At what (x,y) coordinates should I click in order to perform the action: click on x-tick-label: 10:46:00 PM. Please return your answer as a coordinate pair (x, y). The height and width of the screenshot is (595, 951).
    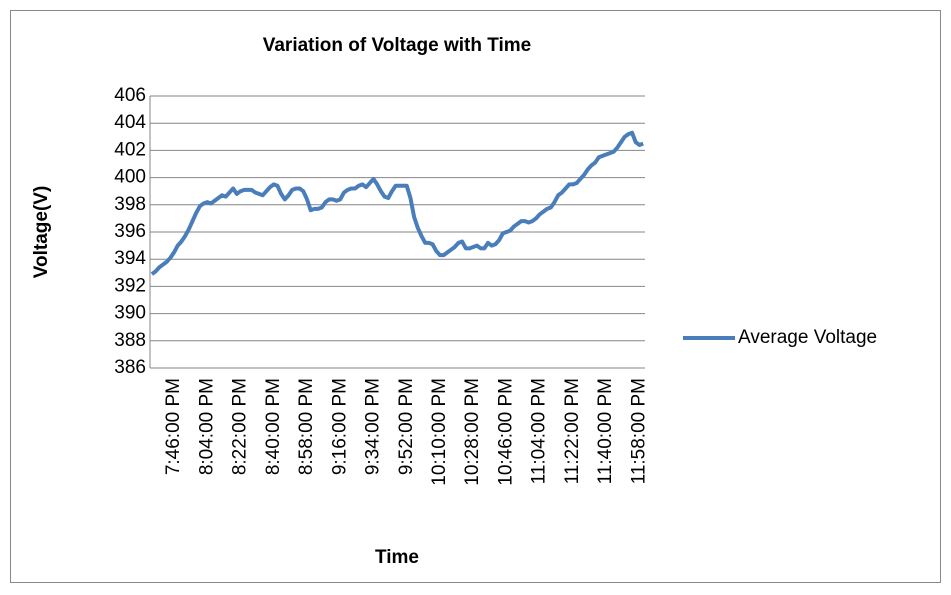
    Looking at the image, I should click on (505, 432).